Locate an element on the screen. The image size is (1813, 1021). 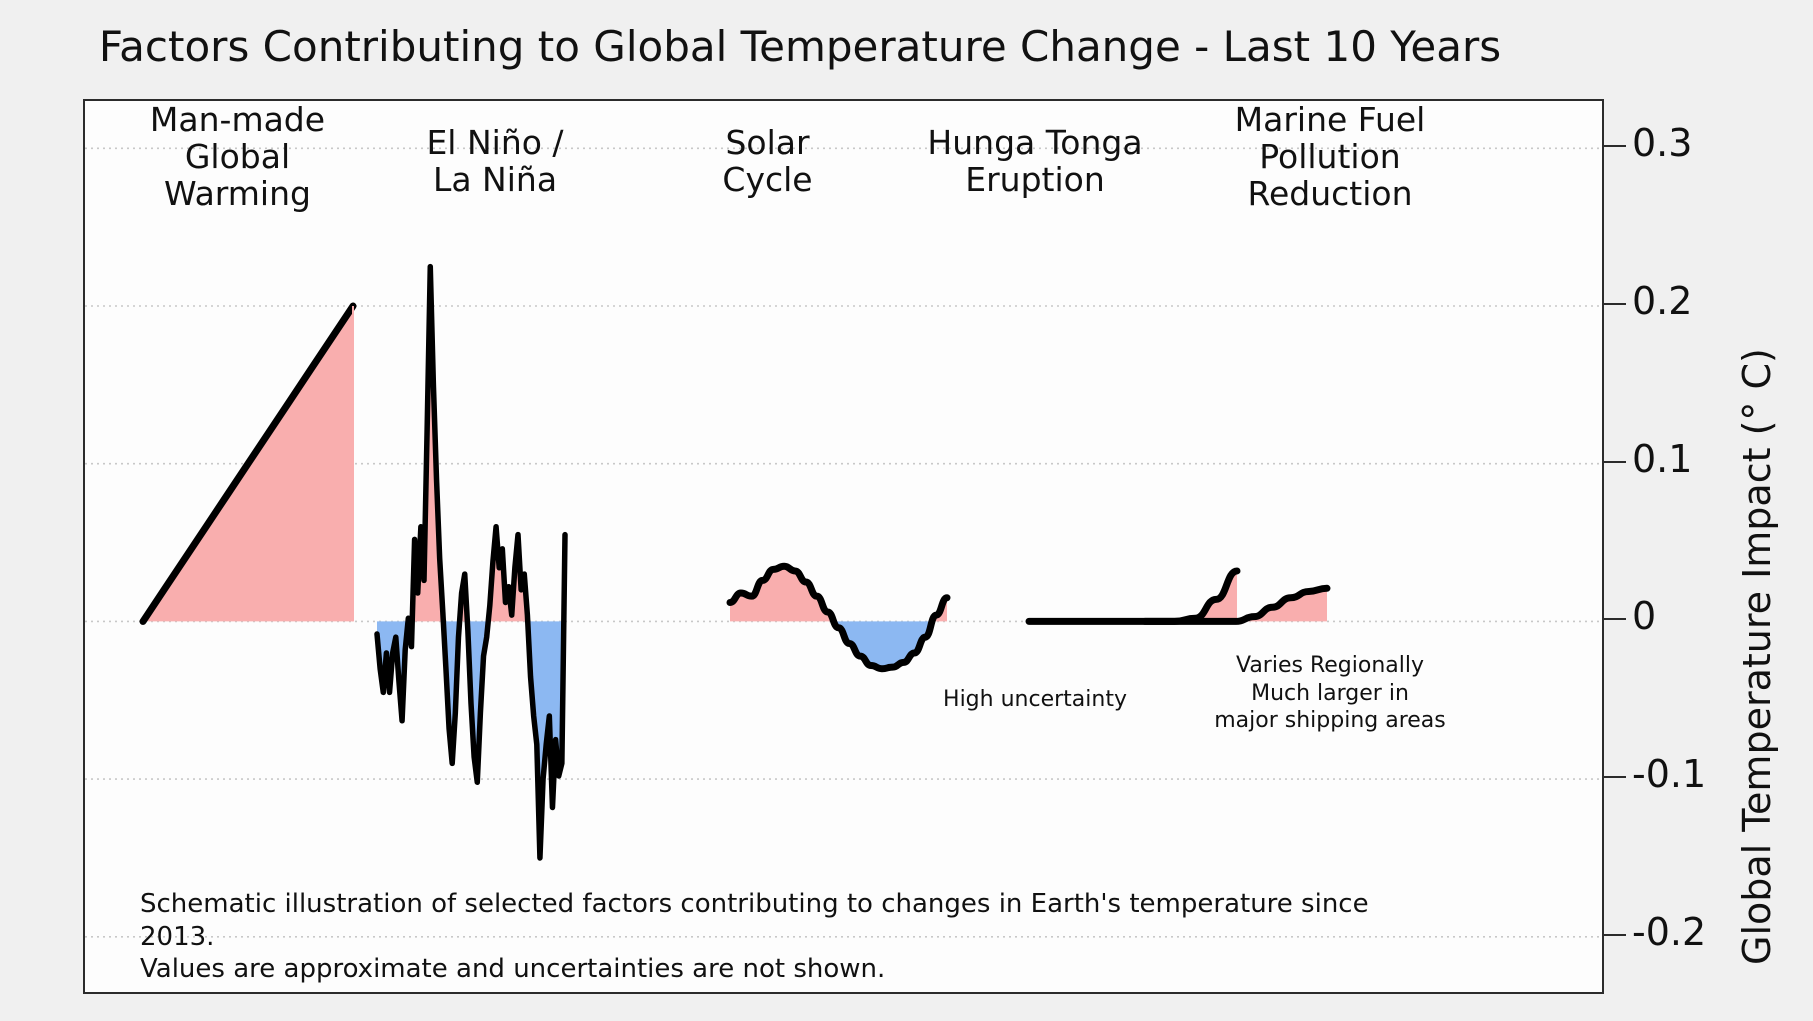
y-tick-label-2: 0.1 is located at coordinates (1662, 458).